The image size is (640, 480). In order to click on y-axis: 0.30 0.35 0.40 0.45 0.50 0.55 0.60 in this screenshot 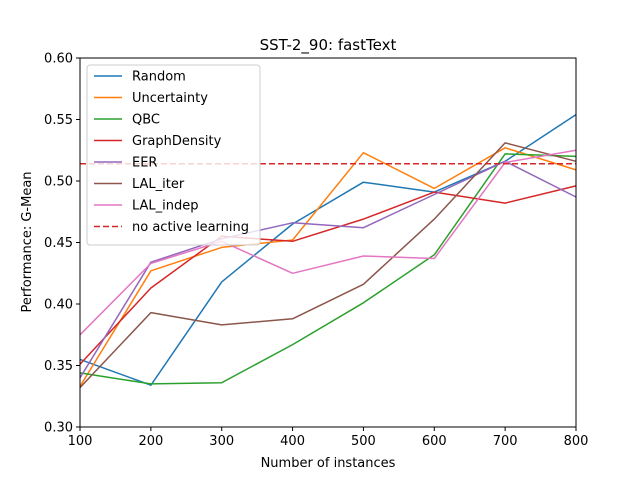, I will do `click(62, 244)`.